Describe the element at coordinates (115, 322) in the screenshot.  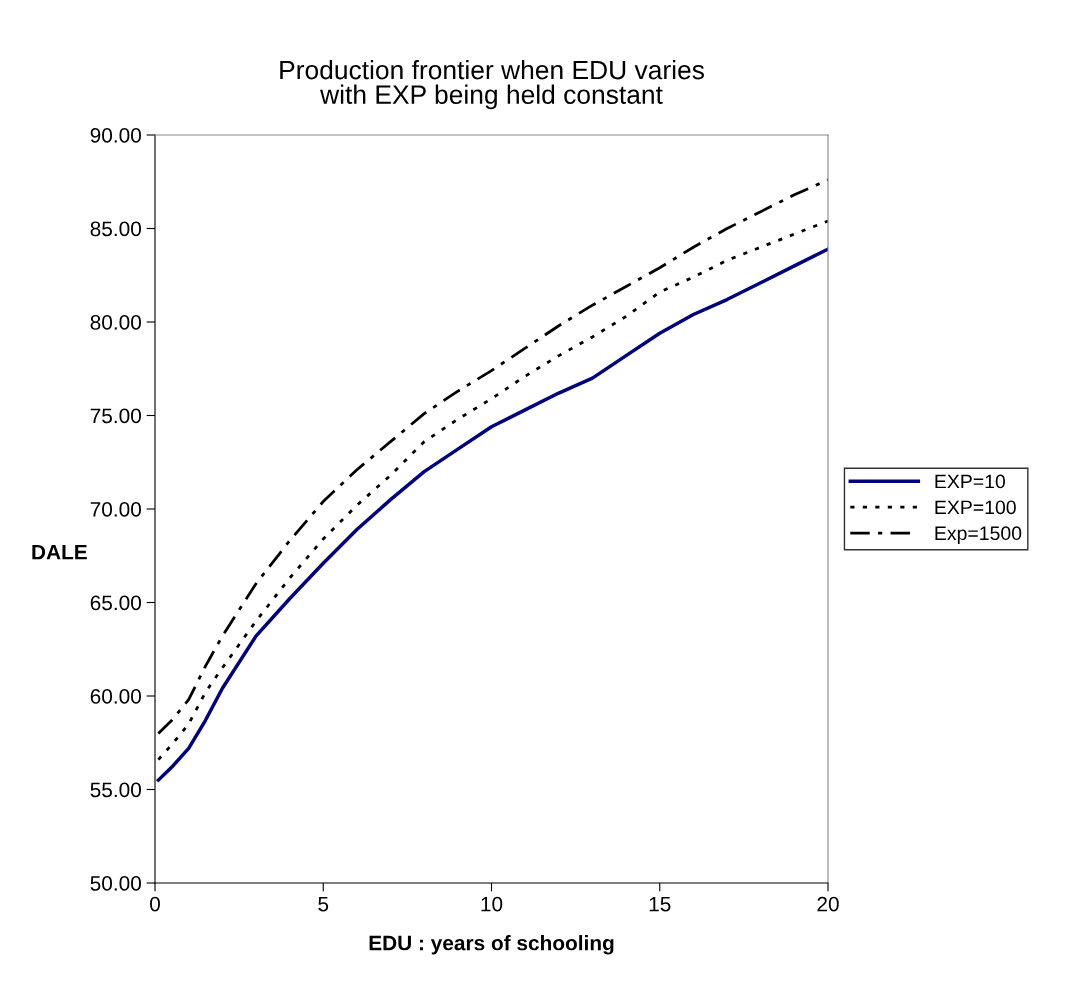
I see `y-tick-label: 80.00` at that location.